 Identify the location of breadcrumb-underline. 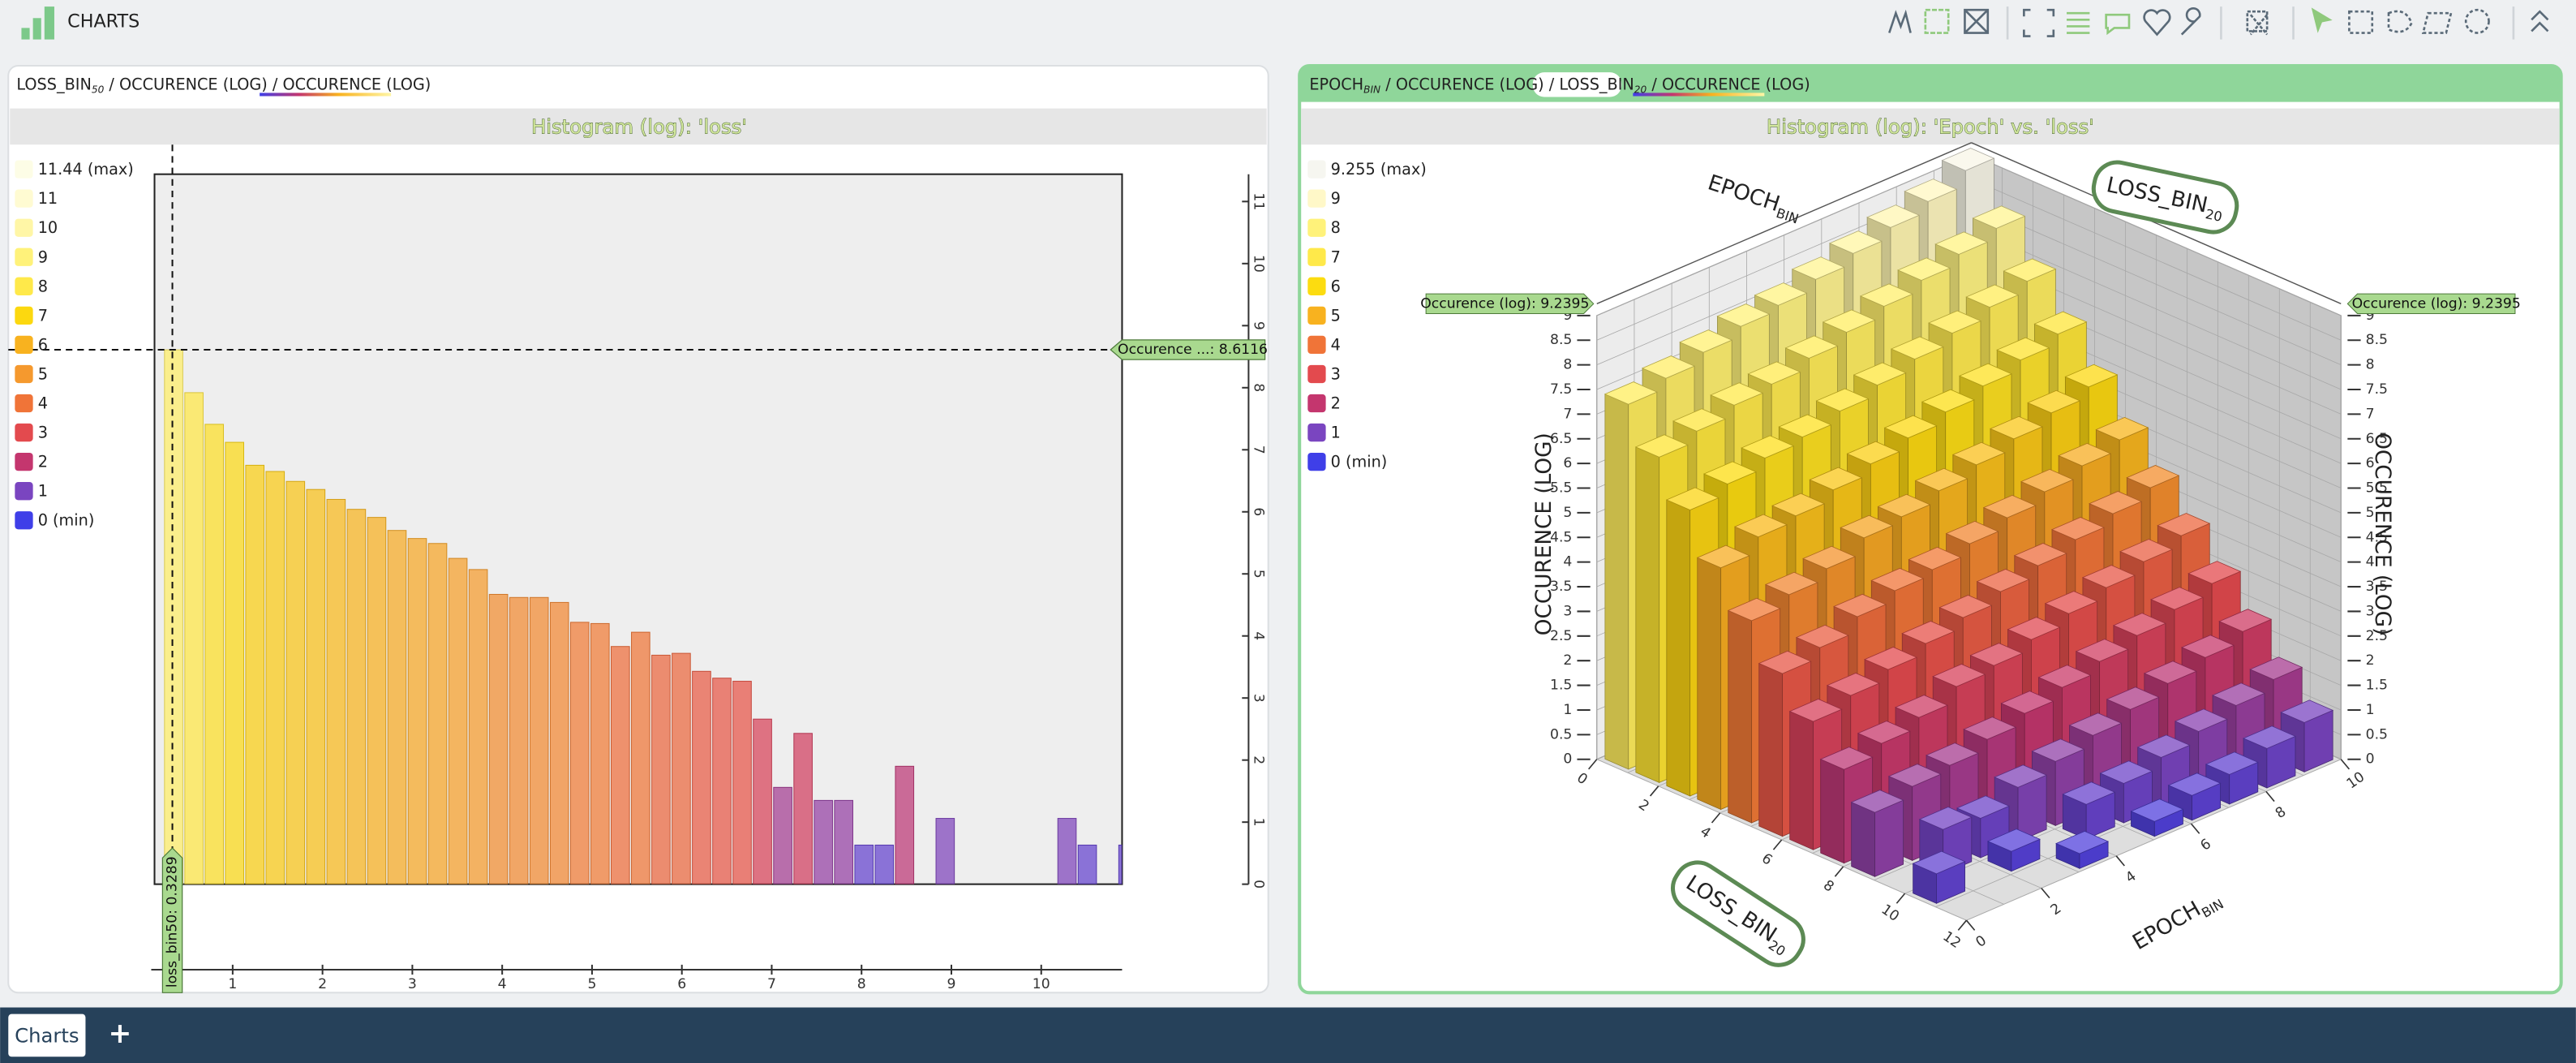
(1699, 95).